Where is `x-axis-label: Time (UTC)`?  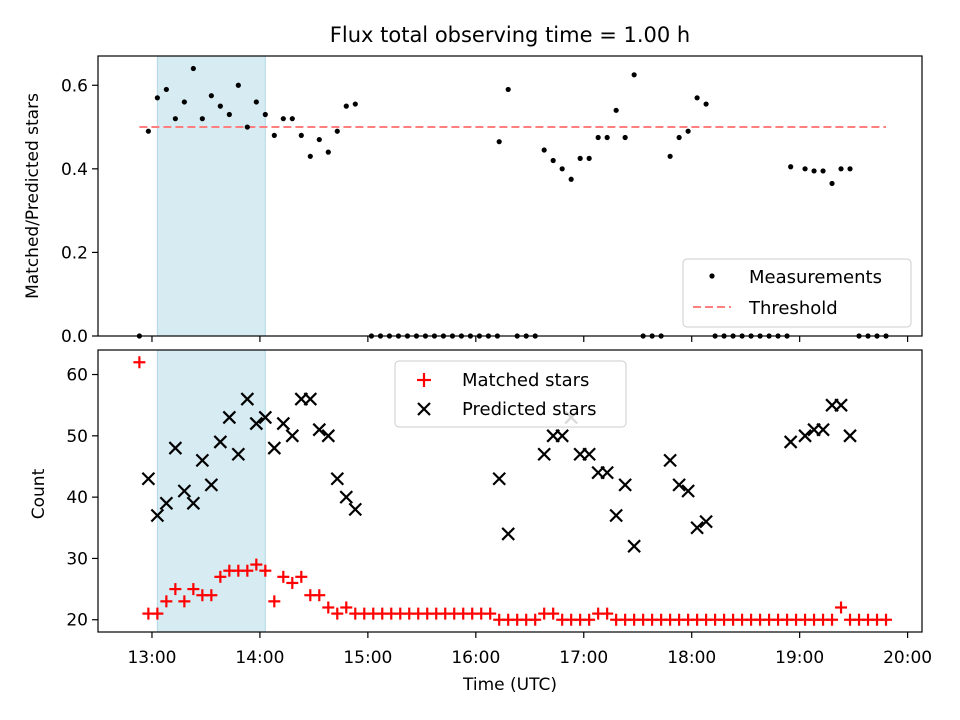 x-axis-label: Time (UTC) is located at coordinates (509, 685).